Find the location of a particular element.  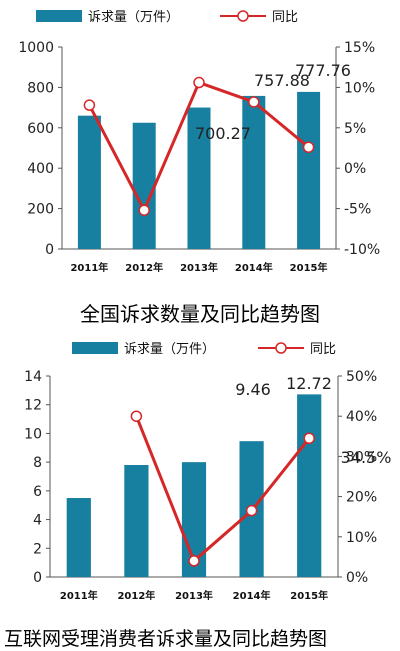

left-tick-label: 10 is located at coordinates (33, 434).